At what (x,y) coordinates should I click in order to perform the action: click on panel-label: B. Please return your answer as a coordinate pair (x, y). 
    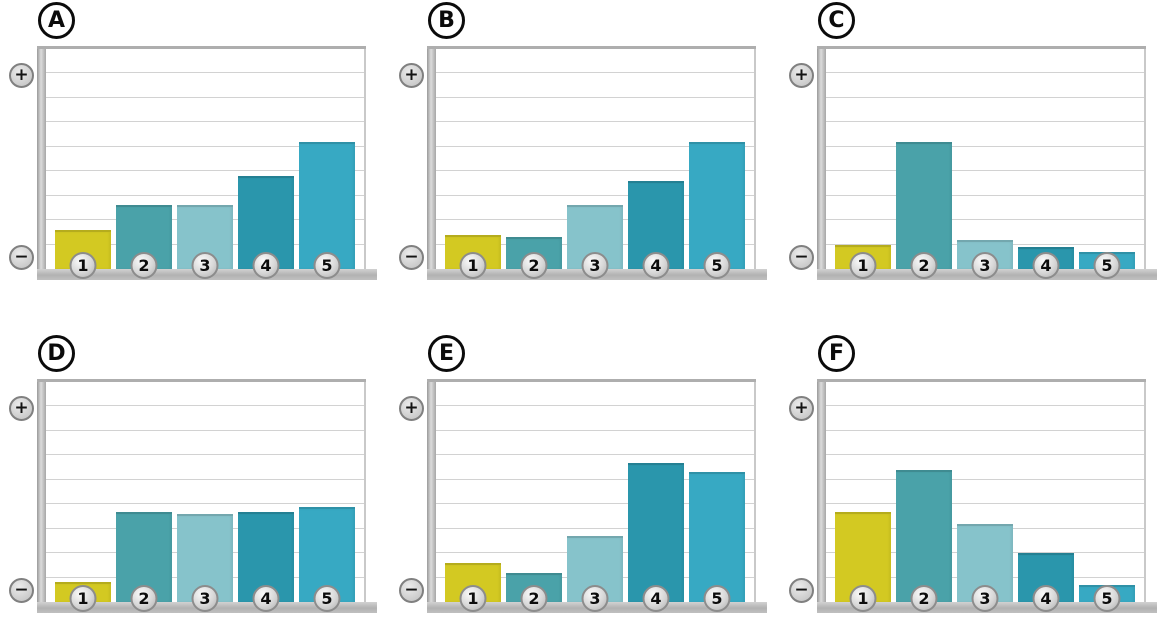
    Looking at the image, I should click on (446, 20).